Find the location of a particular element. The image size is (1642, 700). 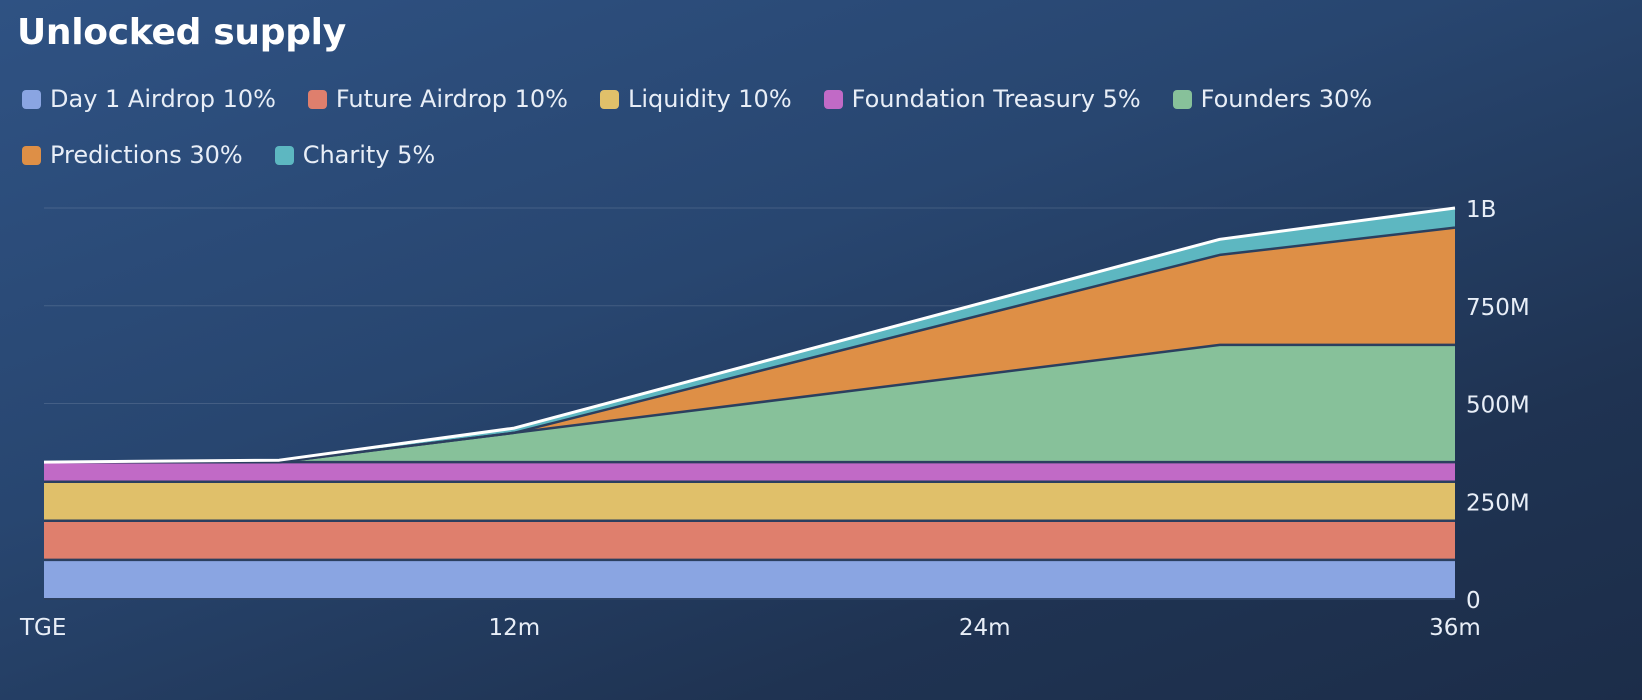

legend-label: Day 1 Airdrop 10% is located at coordinates (163, 99).